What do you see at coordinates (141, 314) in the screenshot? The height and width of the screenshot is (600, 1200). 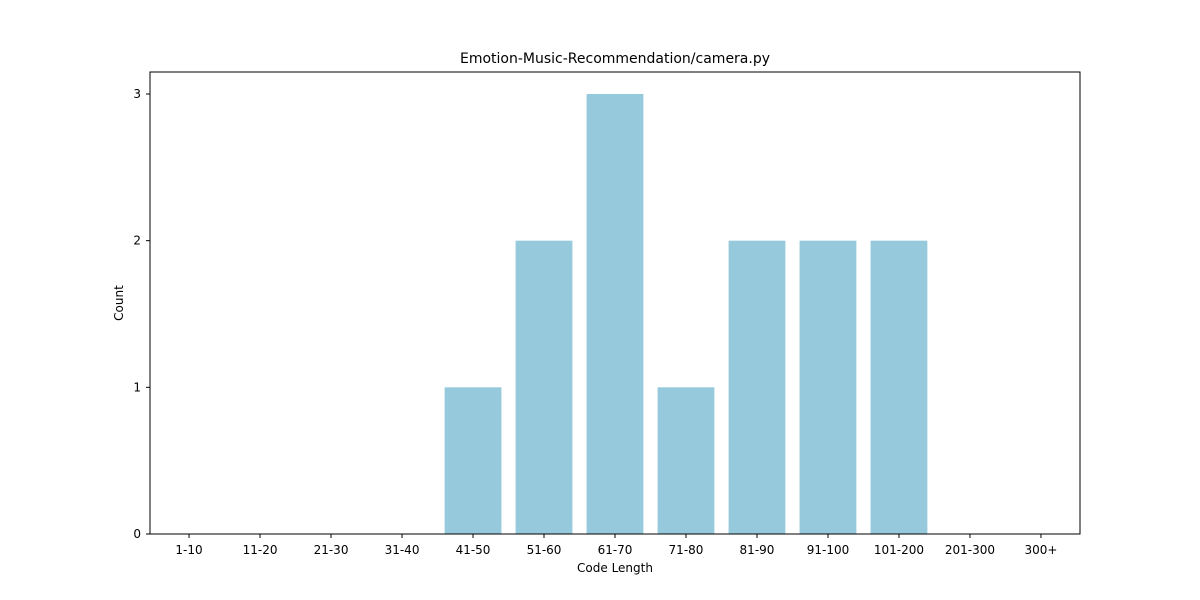 I see `y-axis: 0 1 2 3` at bounding box center [141, 314].